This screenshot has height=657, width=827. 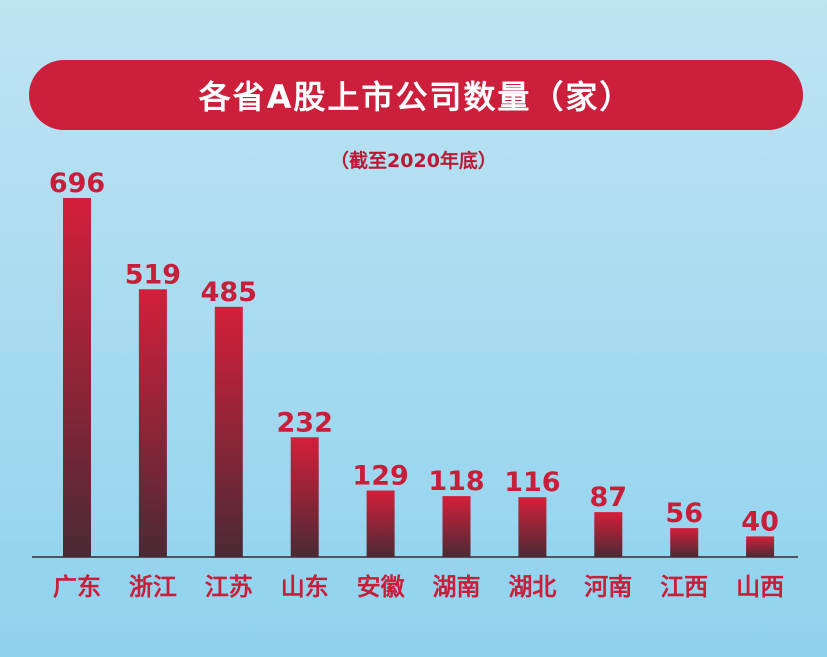 I want to click on category-label-6: 湖北, so click(x=532, y=587).